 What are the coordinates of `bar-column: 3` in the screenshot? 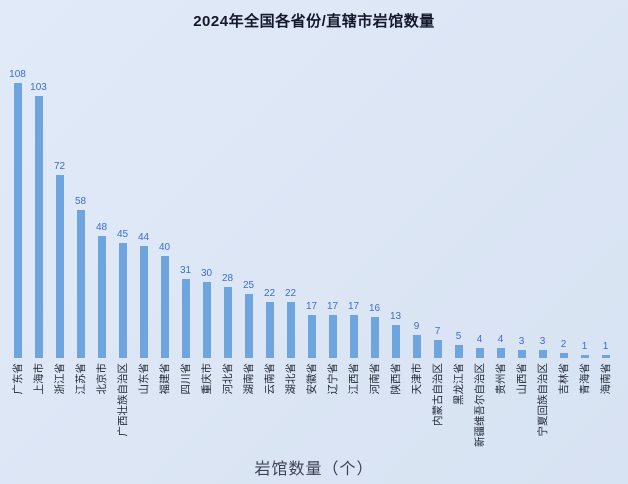 It's located at (521, 199).